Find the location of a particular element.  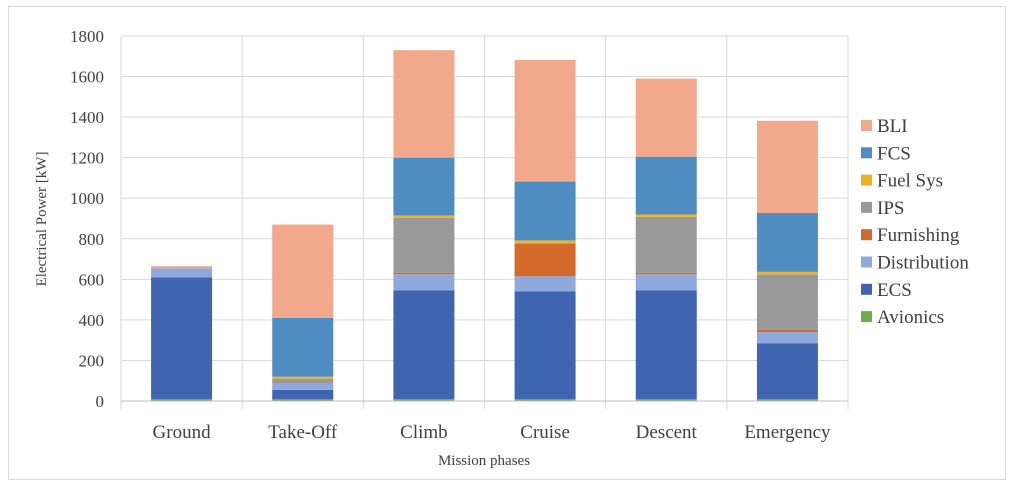

bar-descent-ips is located at coordinates (666, 244).